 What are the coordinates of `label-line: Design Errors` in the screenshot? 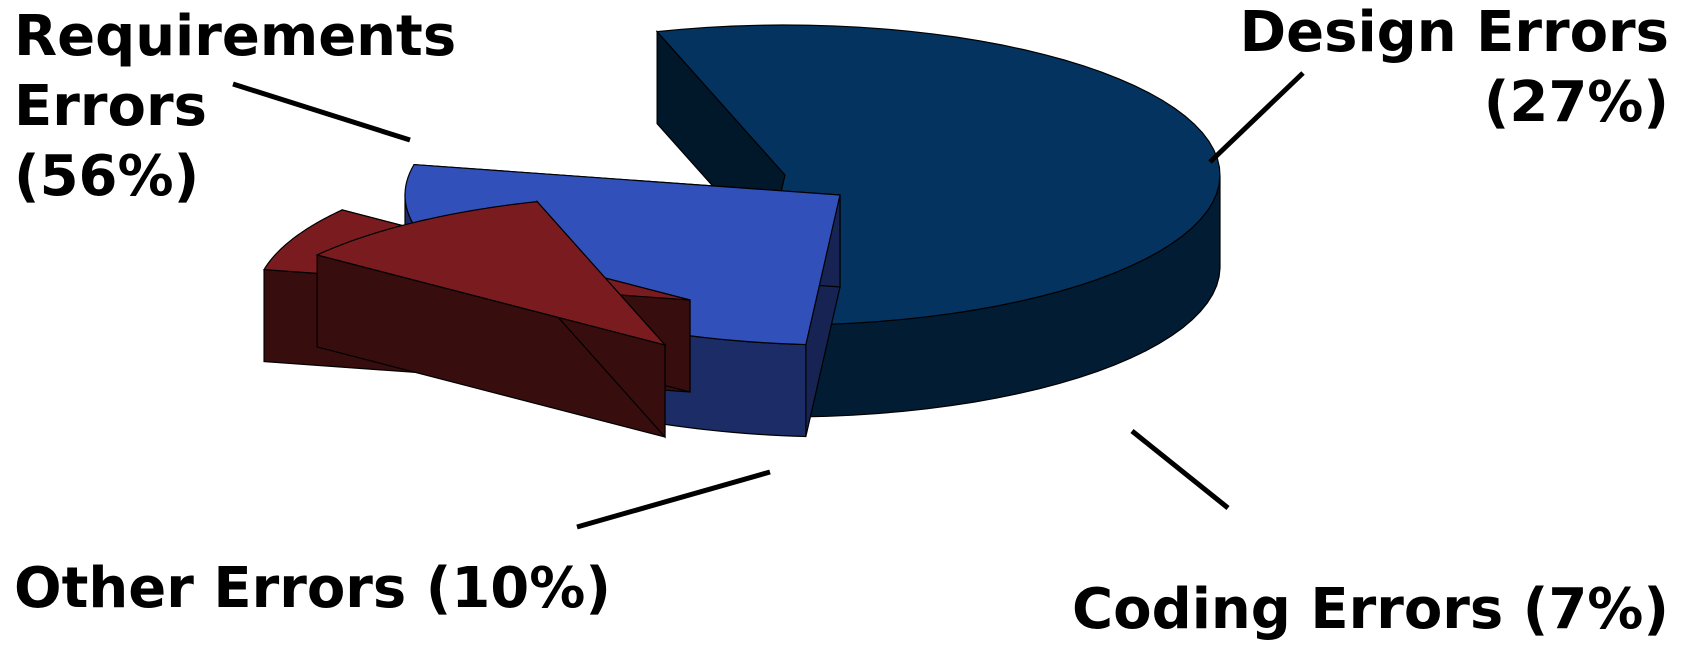 It's located at (1454, 32).